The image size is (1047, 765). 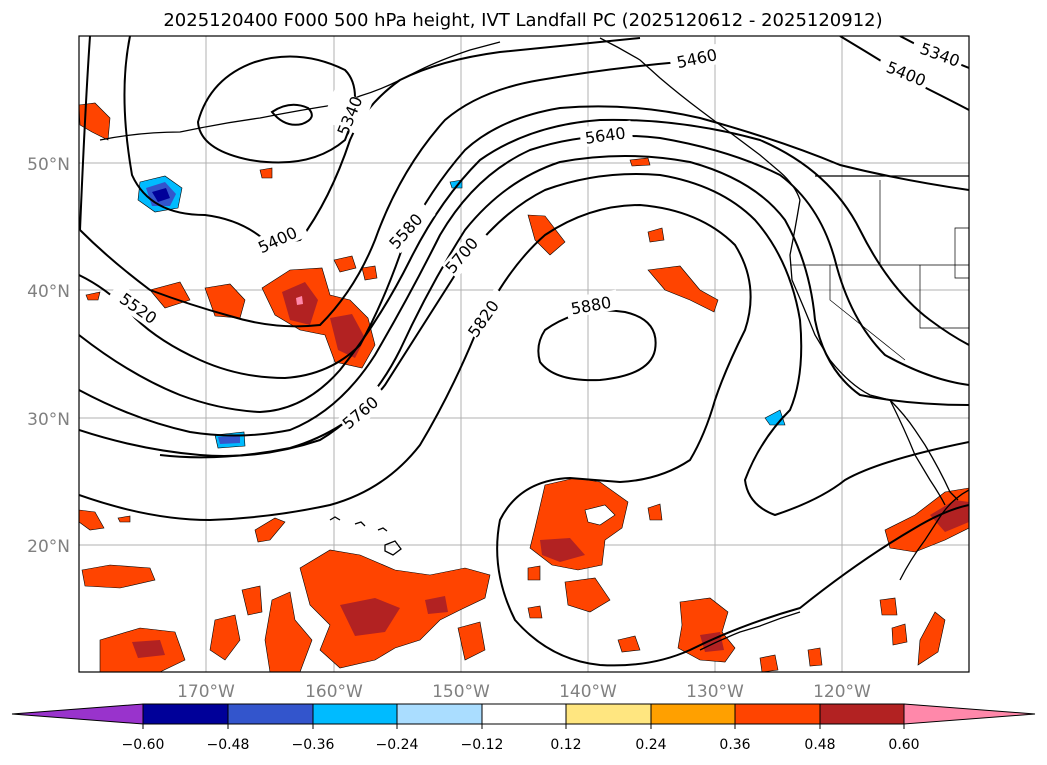 What do you see at coordinates (77, 714) in the screenshot?
I see `colorbar-extend-low` at bounding box center [77, 714].